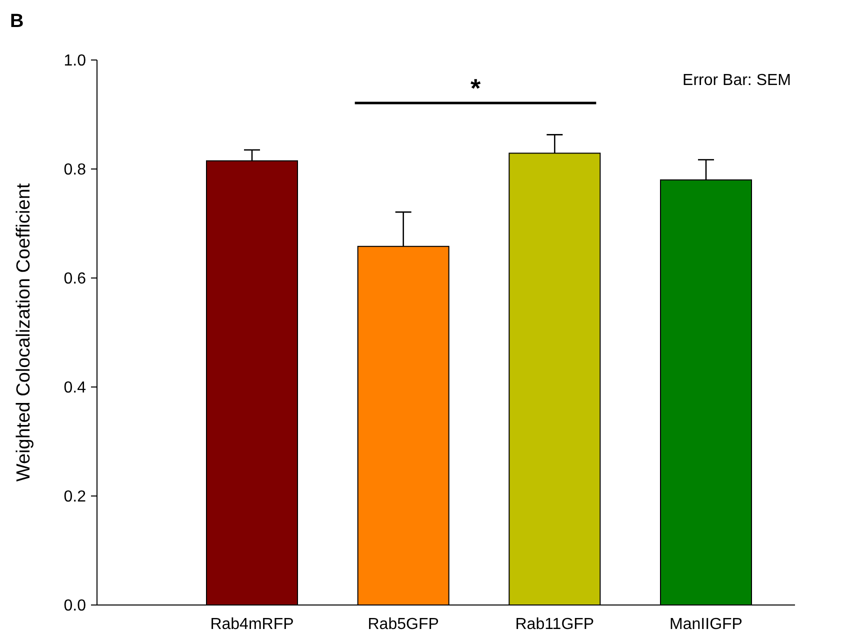 The height and width of the screenshot is (641, 859). What do you see at coordinates (75, 606) in the screenshot?
I see `y-tick-label: 0.0` at bounding box center [75, 606].